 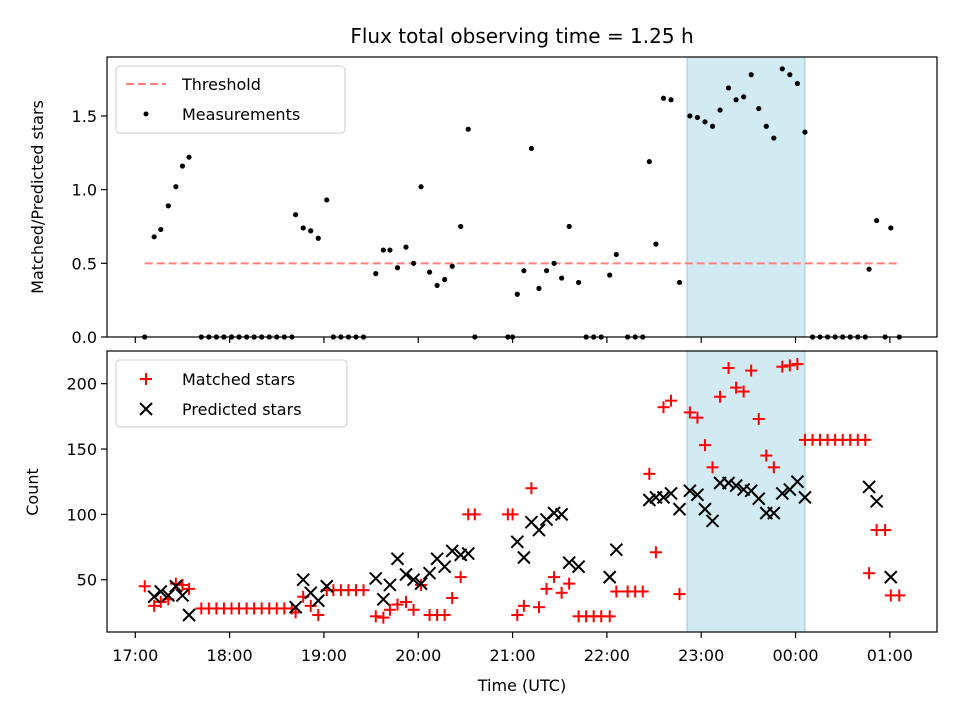 I want to click on x-tick-label: 17:00, so click(x=135, y=655).